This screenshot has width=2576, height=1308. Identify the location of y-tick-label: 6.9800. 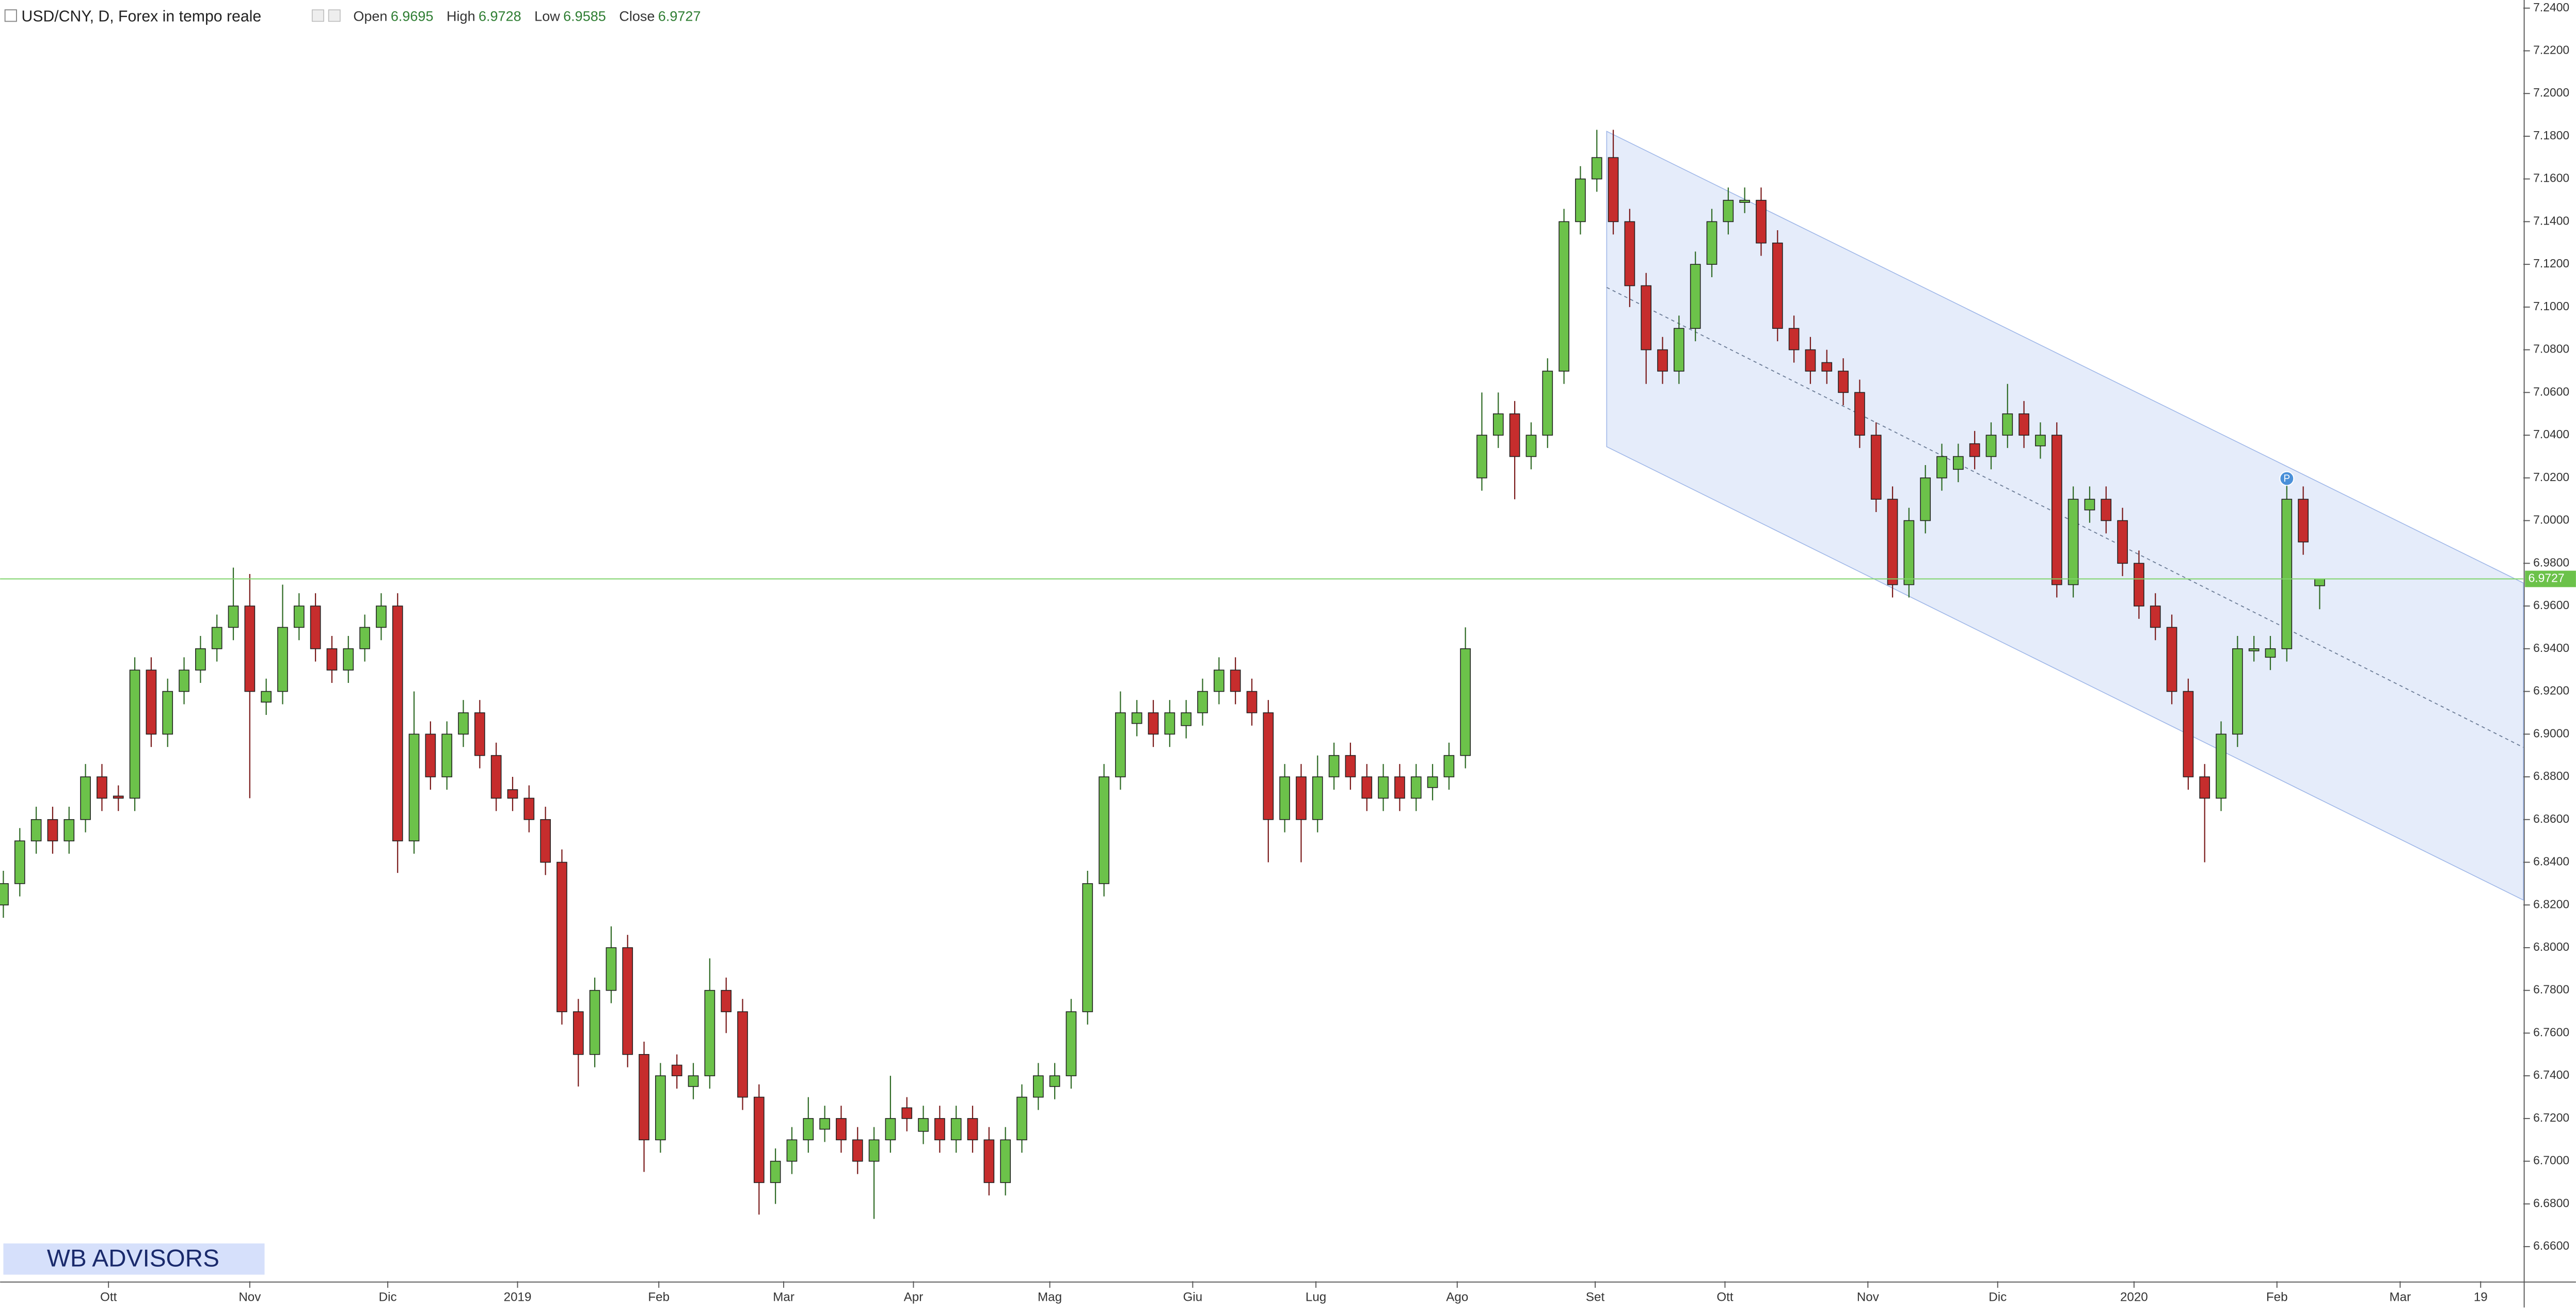
(2551, 562).